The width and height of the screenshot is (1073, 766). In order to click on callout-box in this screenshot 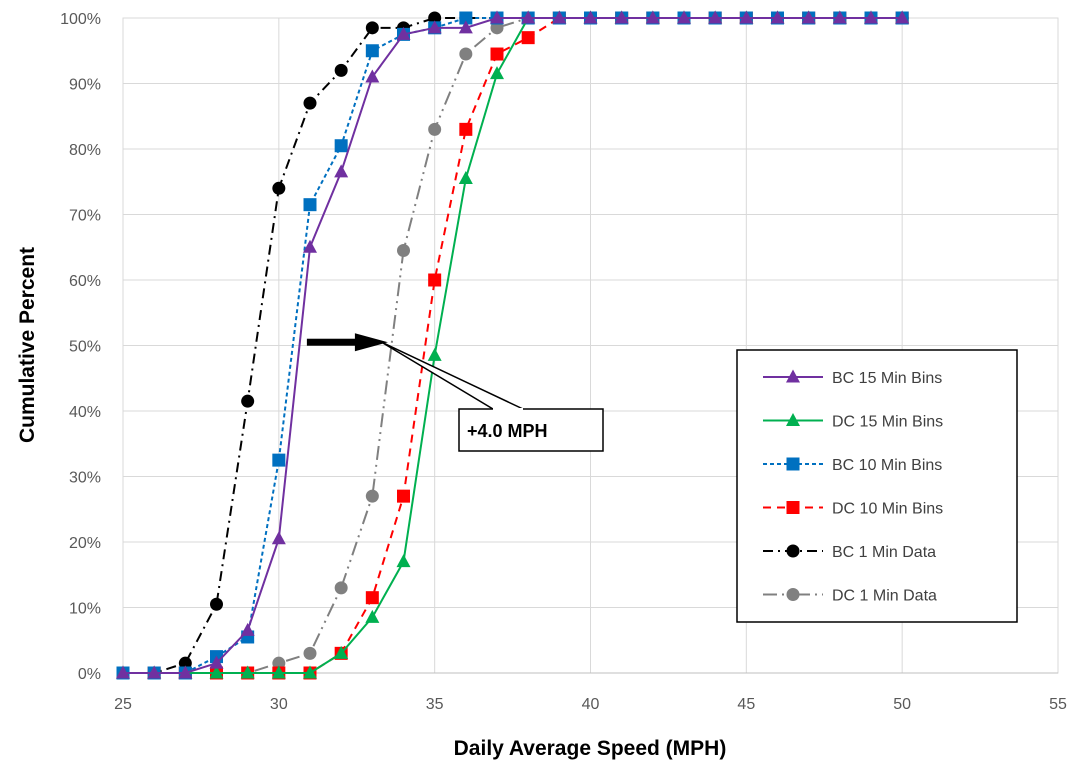, I will do `click(531, 430)`.